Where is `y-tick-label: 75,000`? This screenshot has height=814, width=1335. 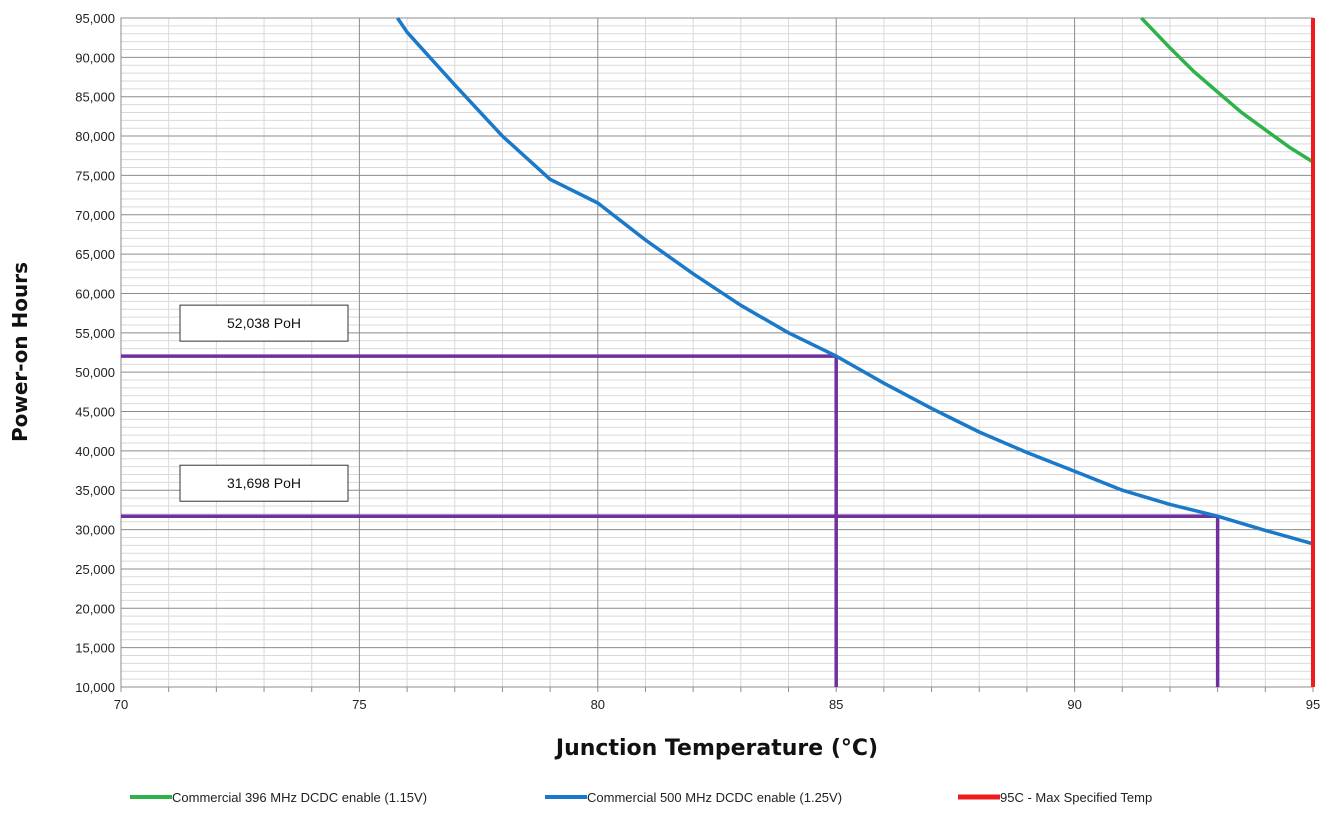
y-tick-label: 75,000 is located at coordinates (95, 175).